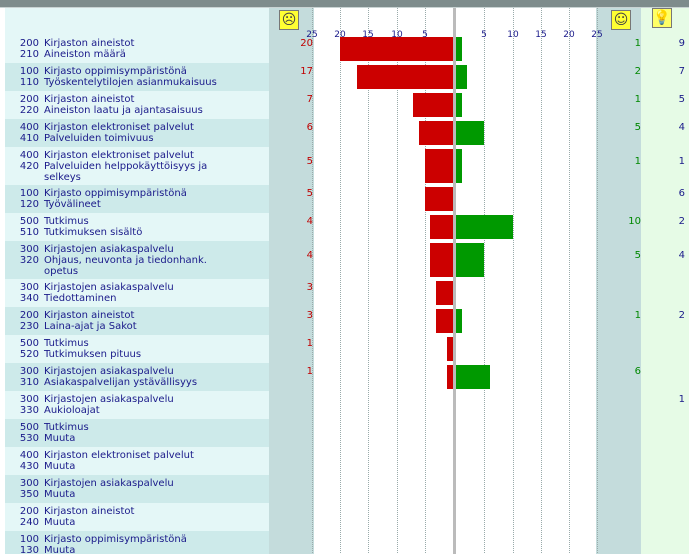  I want to click on ideas-count: 4, so click(681, 127).